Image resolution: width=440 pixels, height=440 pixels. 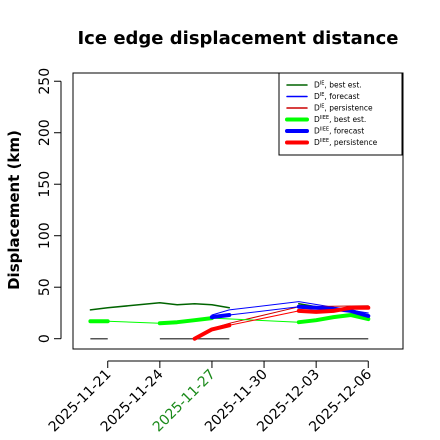 I want to click on legend-label: DIIEE, persistence, so click(x=346, y=142).